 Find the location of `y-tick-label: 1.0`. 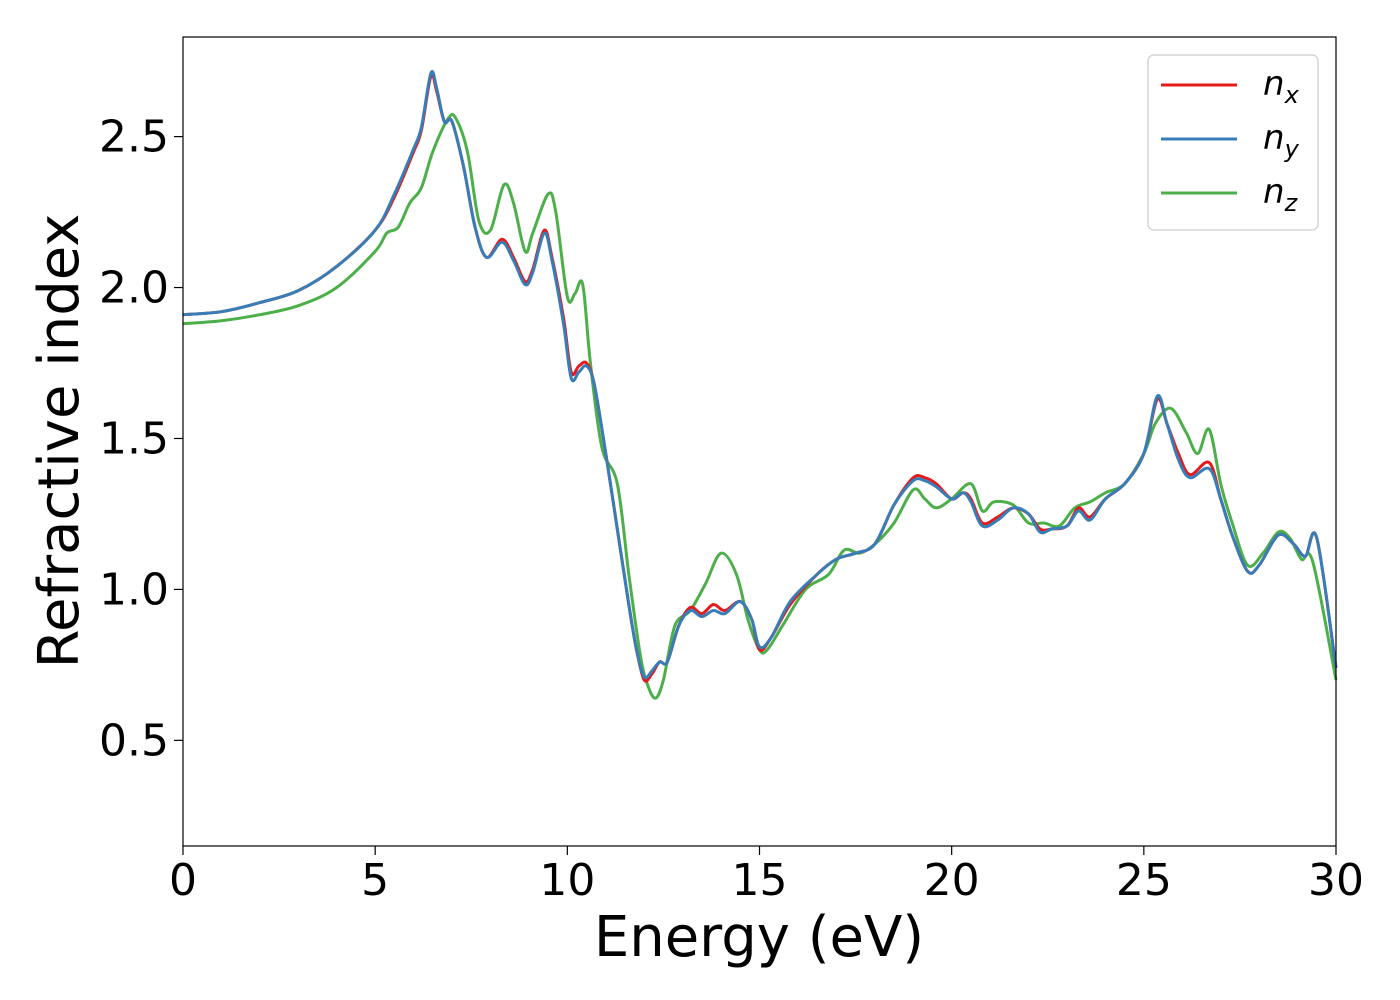

y-tick-label: 1.0 is located at coordinates (134, 589).